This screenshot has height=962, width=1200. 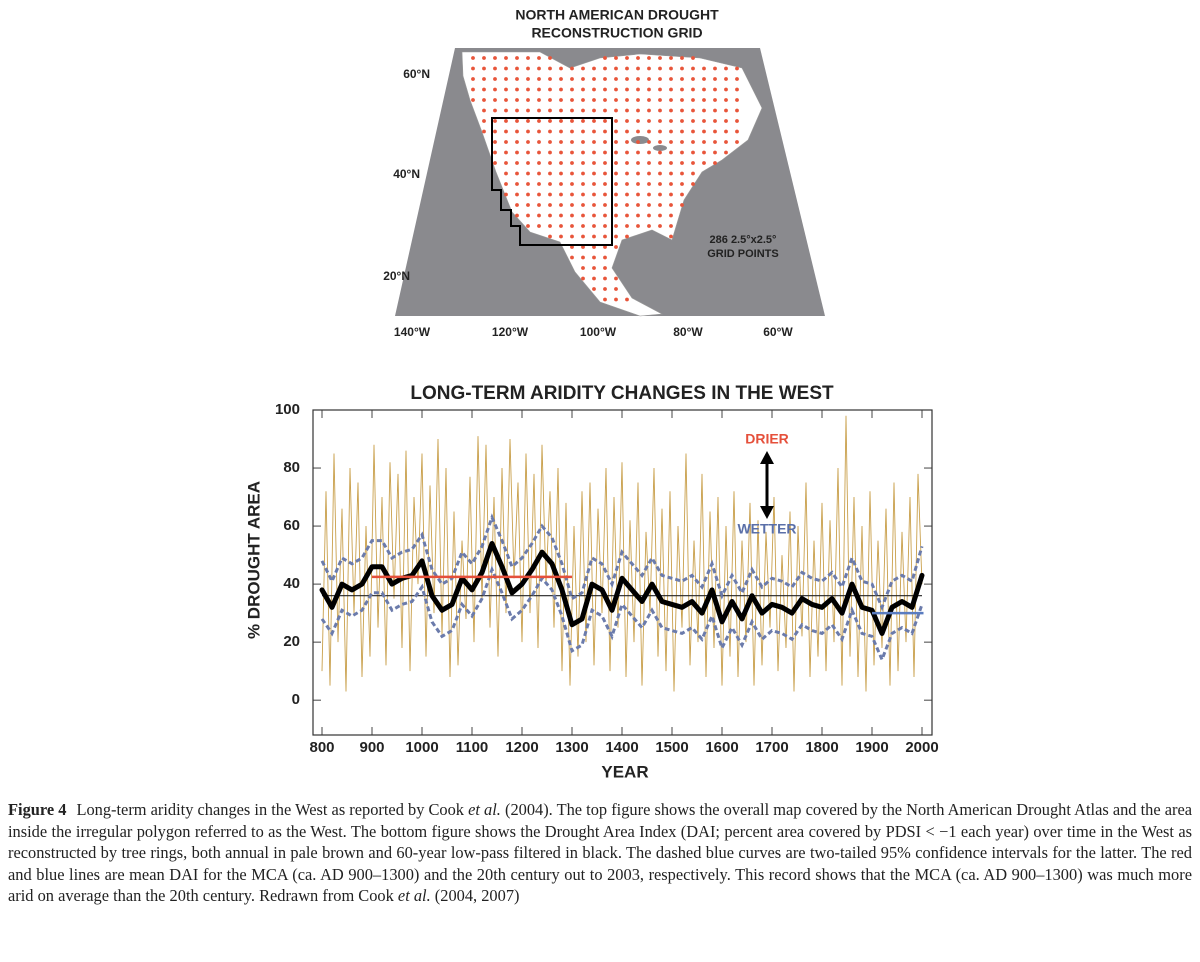 I want to click on caption-text: et al., so click(x=414, y=895).